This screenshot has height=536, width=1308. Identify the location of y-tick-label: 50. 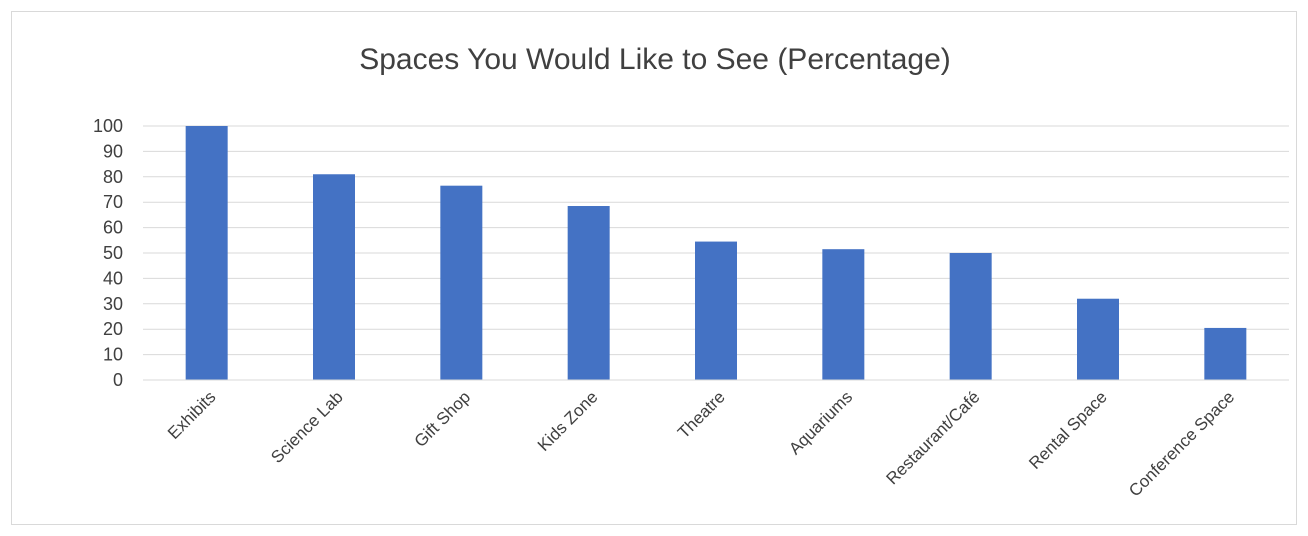
(113, 253).